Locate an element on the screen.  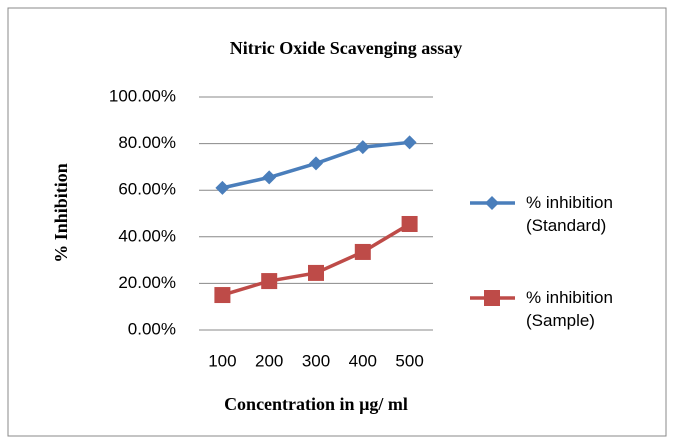
y-tick-label: 80.00% is located at coordinates (147, 142).